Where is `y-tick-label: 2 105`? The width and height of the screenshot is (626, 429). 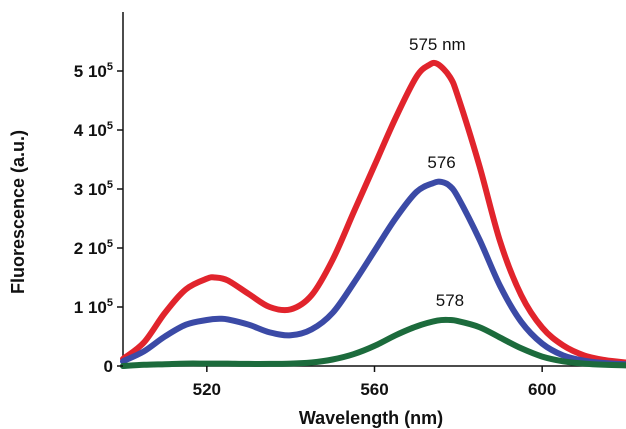 y-tick-label: 2 105 is located at coordinates (93, 248).